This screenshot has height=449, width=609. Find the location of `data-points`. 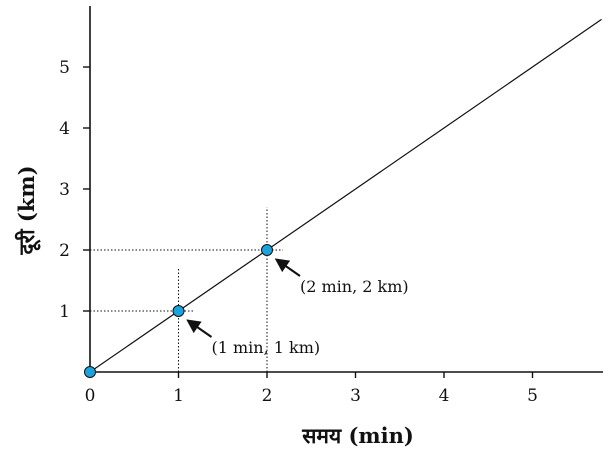

data-points is located at coordinates (178, 311).